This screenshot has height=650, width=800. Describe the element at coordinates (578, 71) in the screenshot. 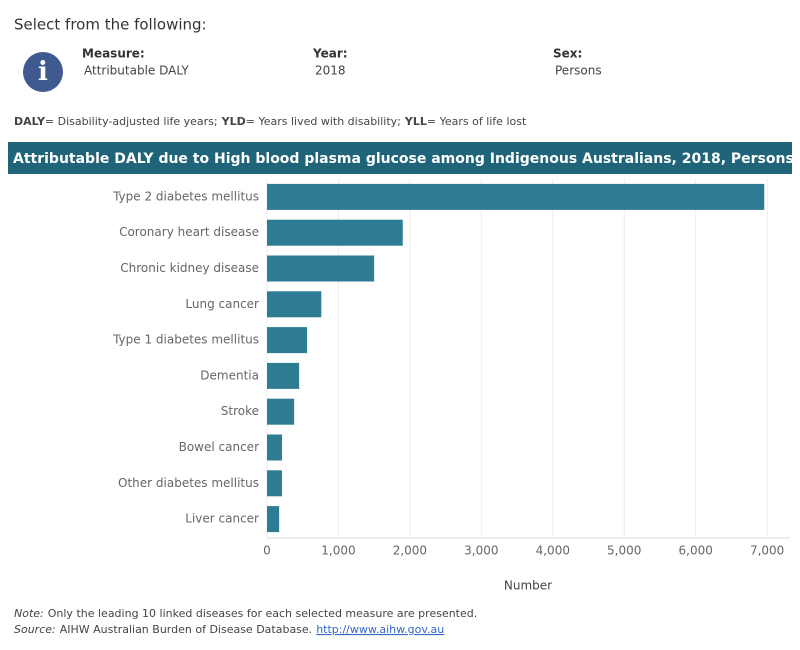

I see `filter-value: Persons` at that location.